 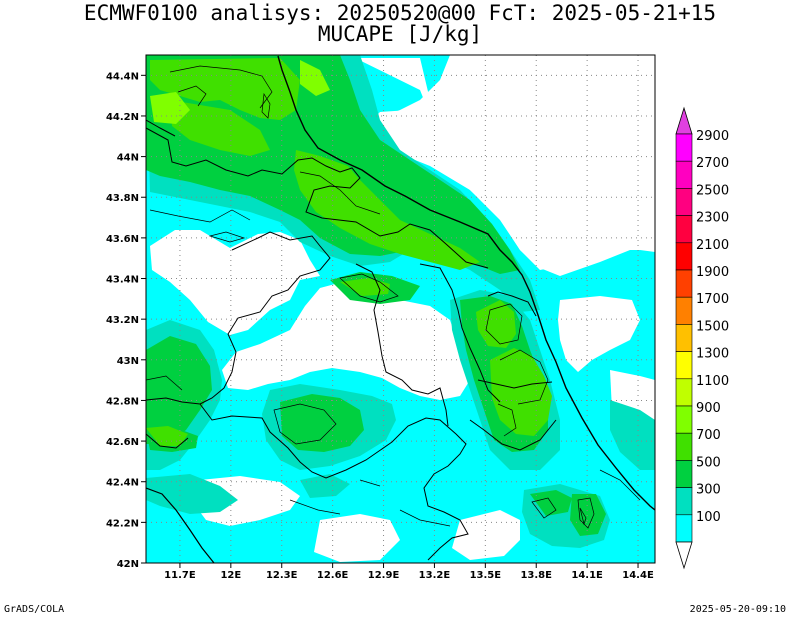 What do you see at coordinates (684, 120) in the screenshot?
I see `colorbar-top-arrow` at bounding box center [684, 120].